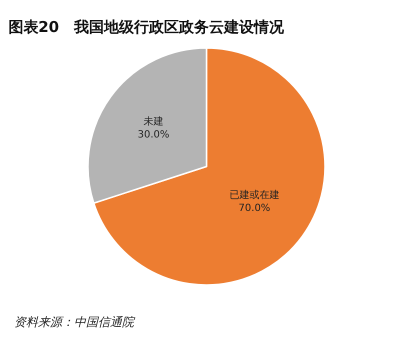 This screenshot has width=413, height=355. Describe the element at coordinates (254, 194) in the screenshot. I see `slice-label: 已建或在建` at that location.